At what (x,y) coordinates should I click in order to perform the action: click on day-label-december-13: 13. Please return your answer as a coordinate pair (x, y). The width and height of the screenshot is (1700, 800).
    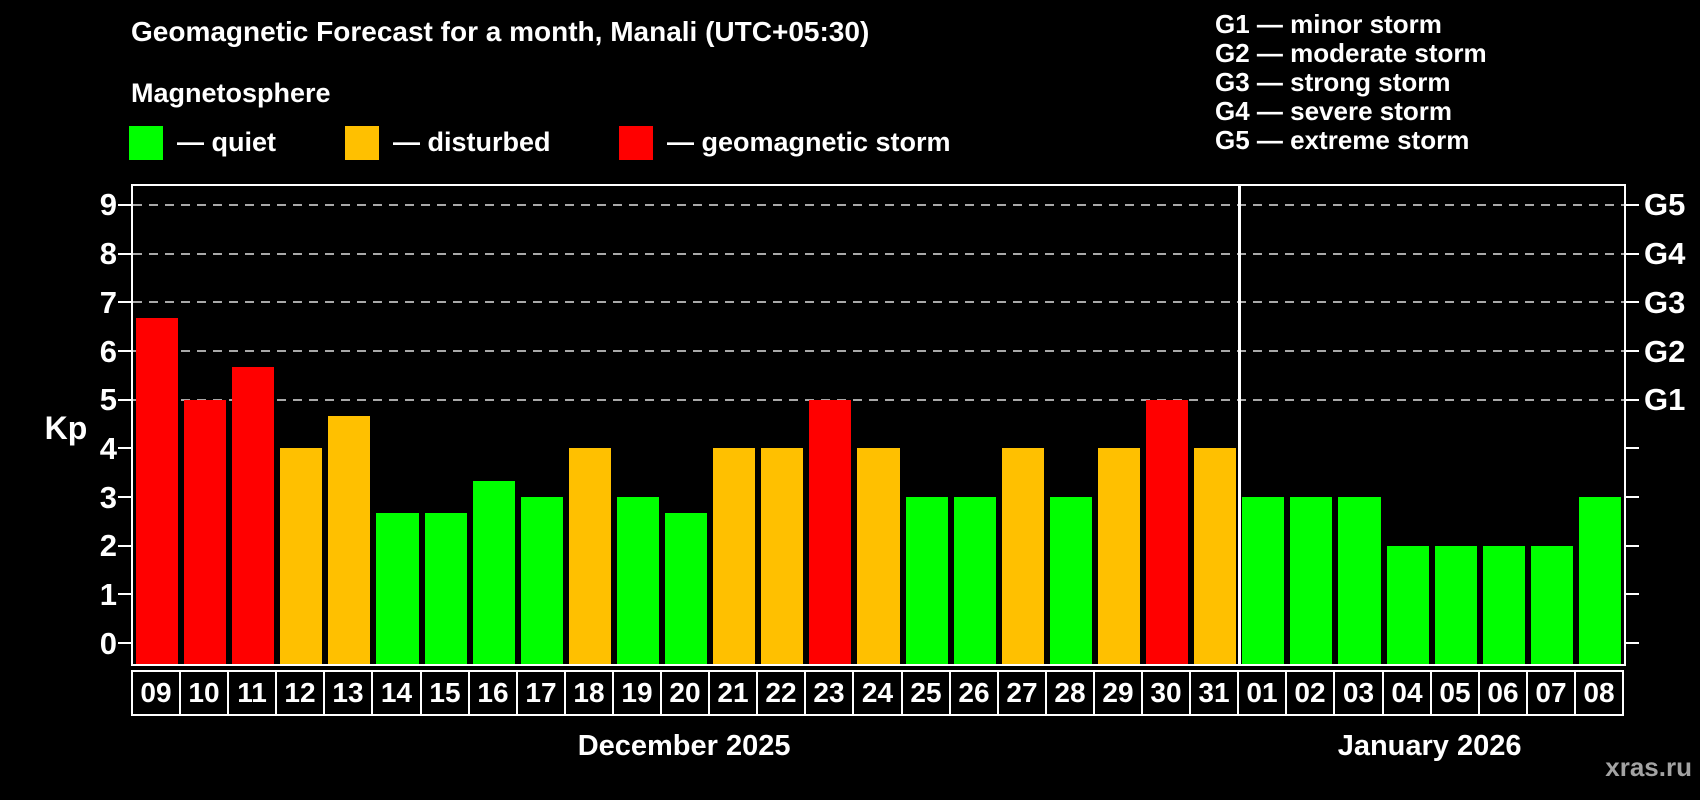
    Looking at the image, I should click on (348, 693).